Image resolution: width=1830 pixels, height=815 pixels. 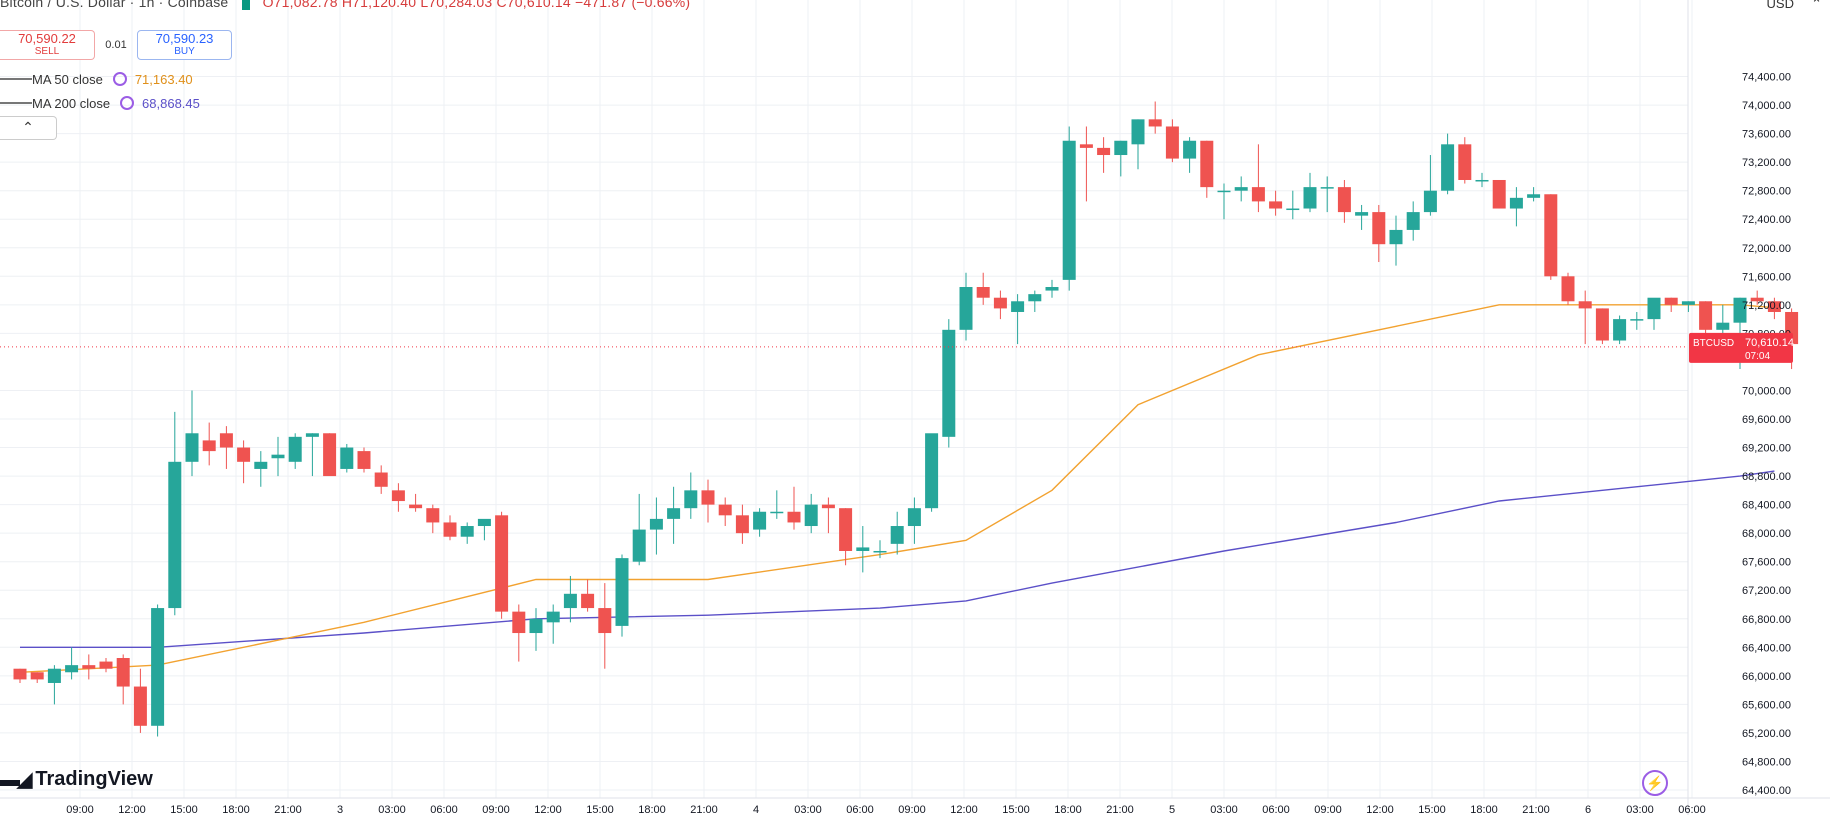 I want to click on collapse-legend-button: ⌃, so click(x=28, y=128).